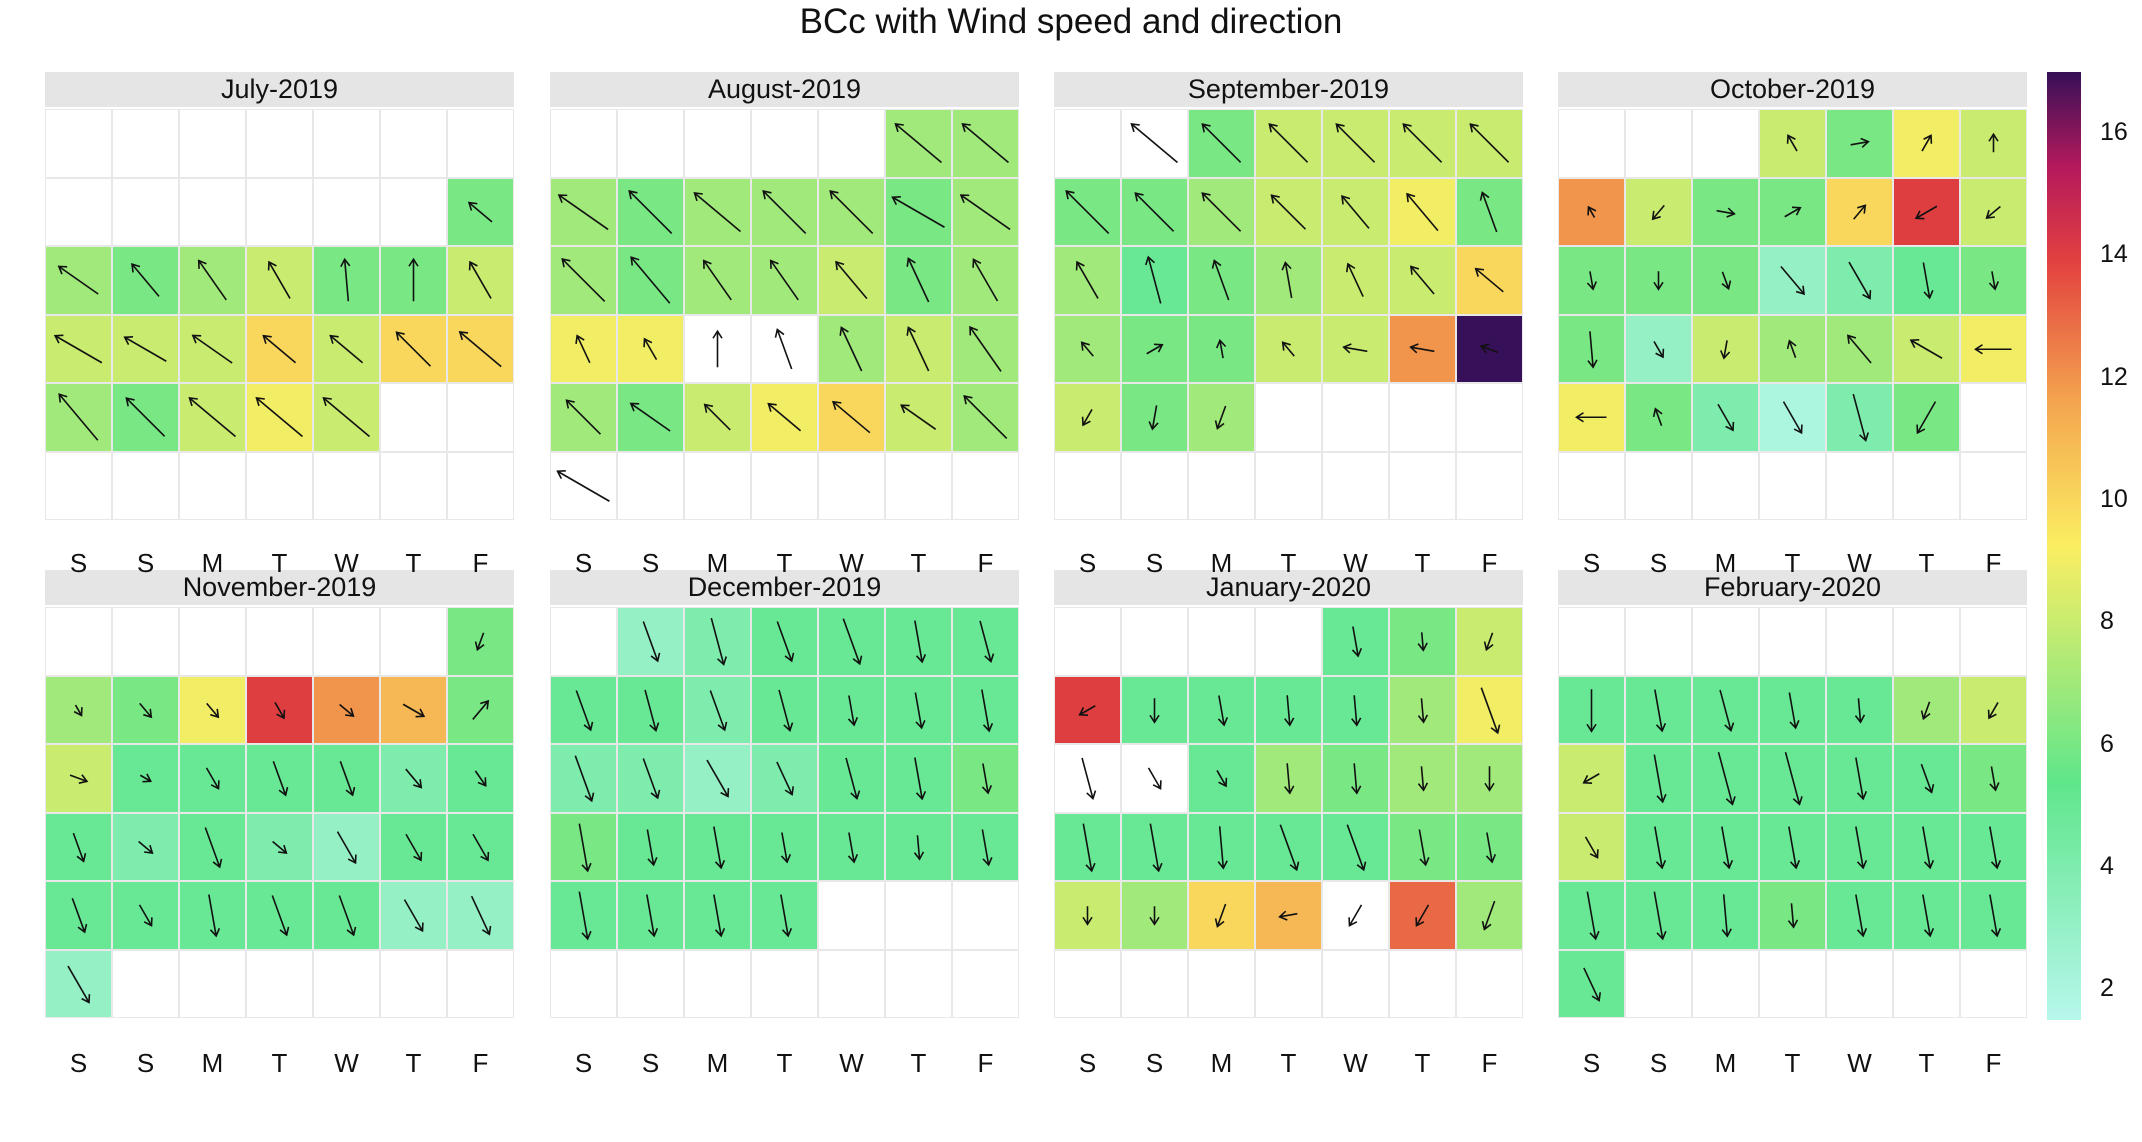 This screenshot has height=1142, width=2142. I want to click on colorbar-tick-label: 14, so click(2114, 254).